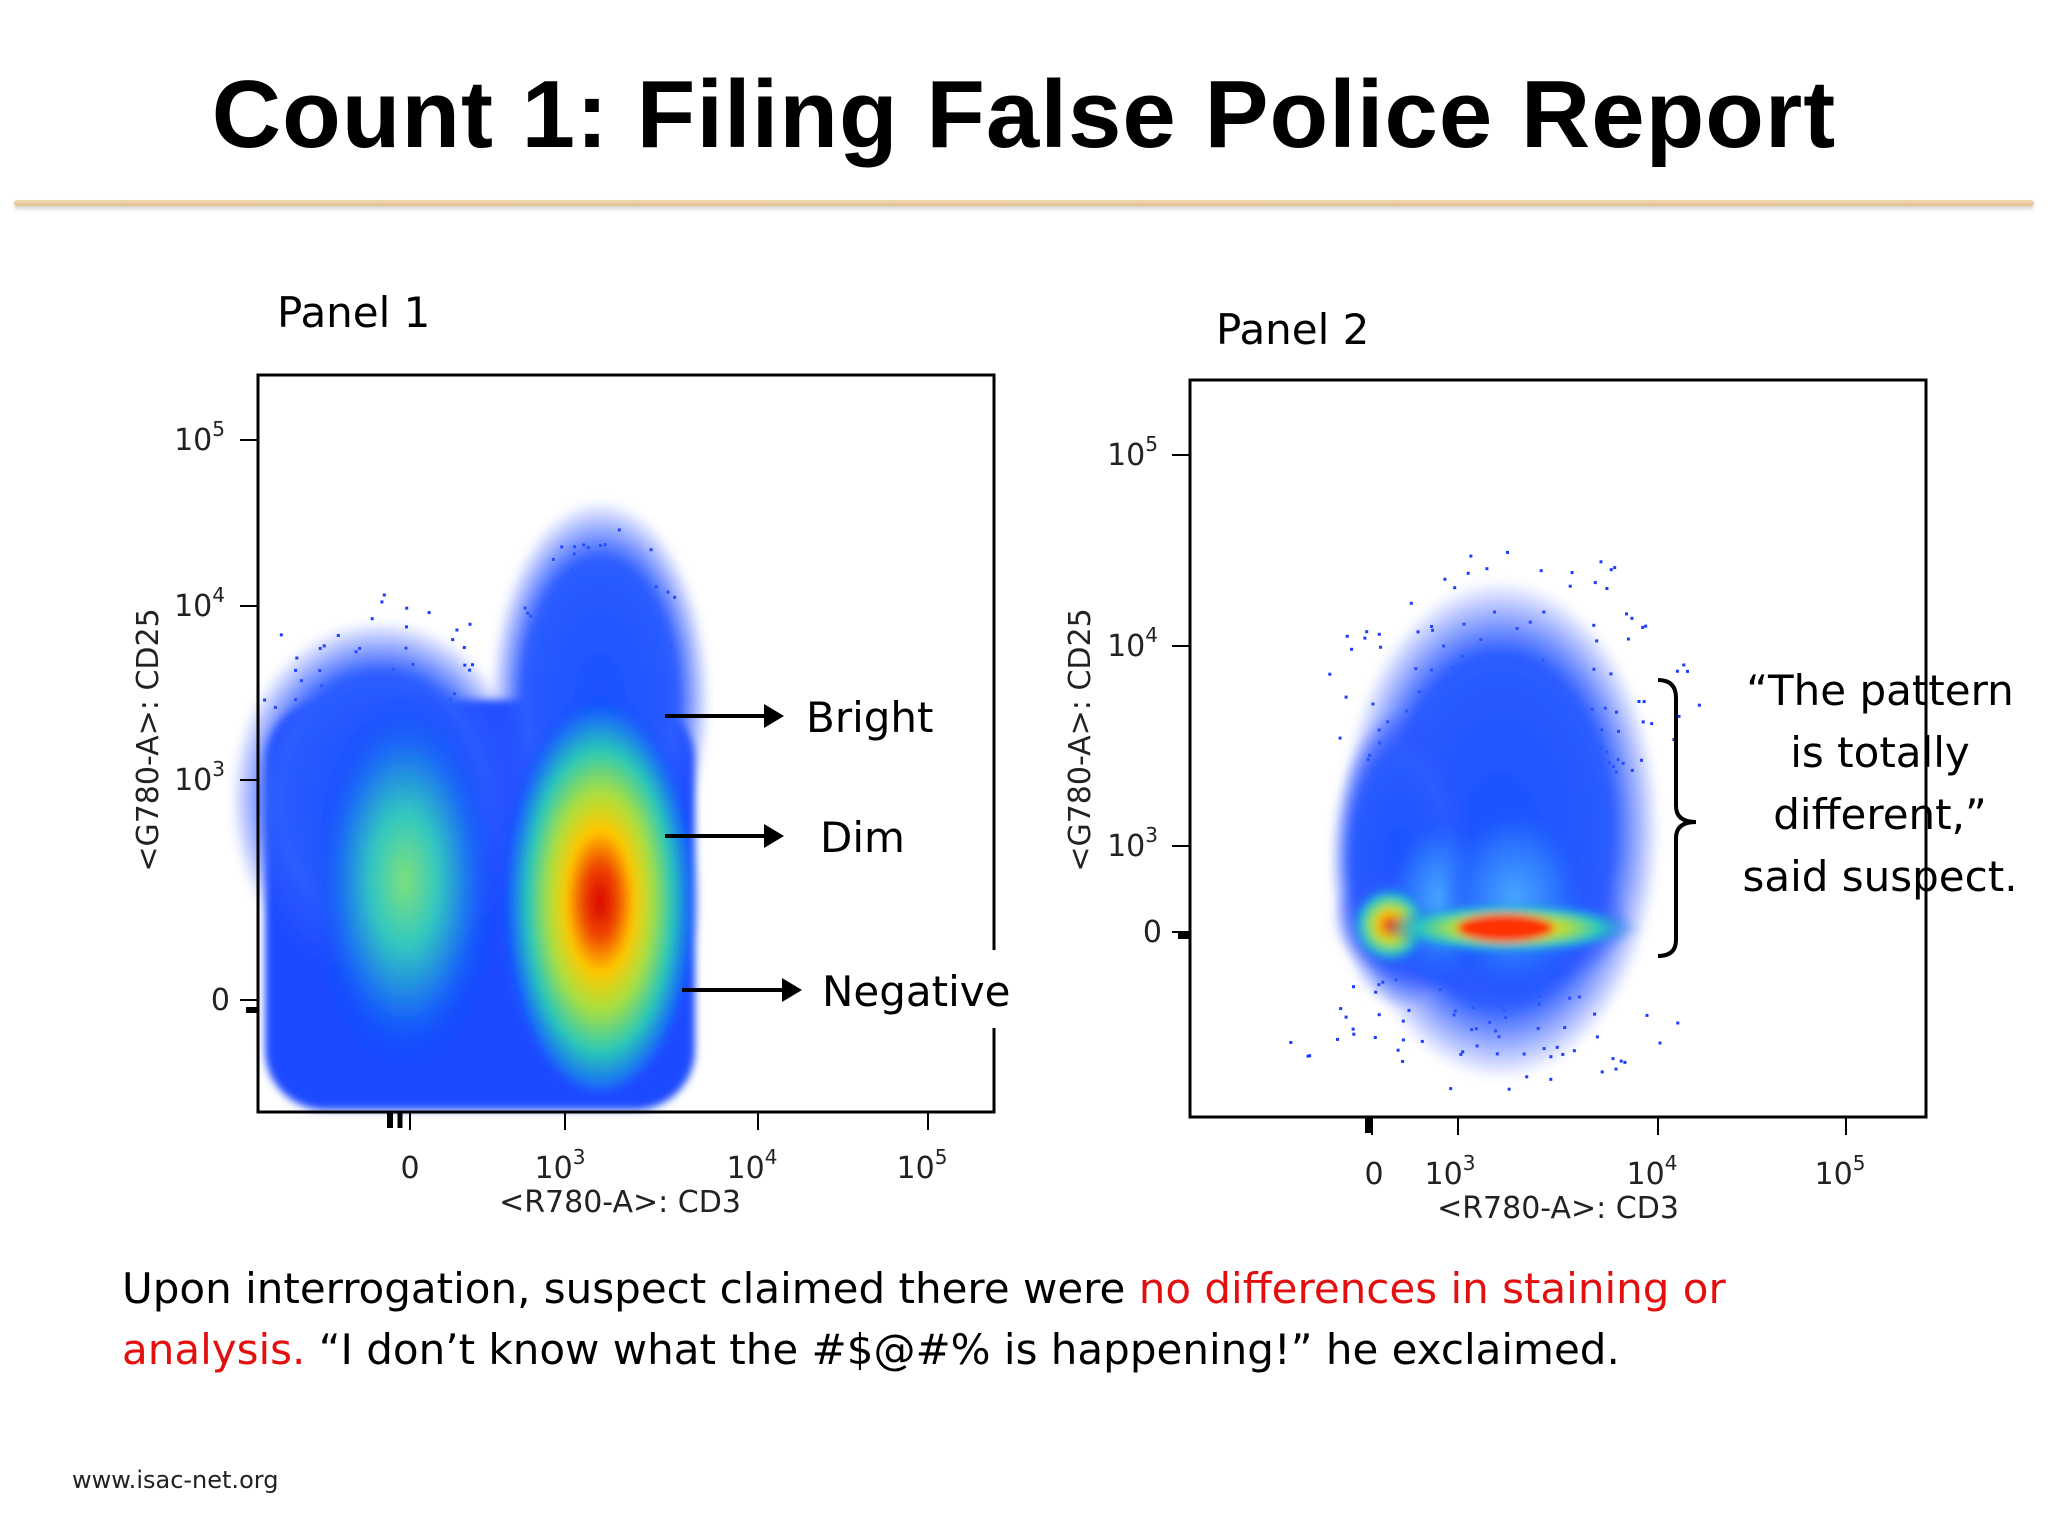 The image size is (2048, 1536). Describe the element at coordinates (1132, 643) in the screenshot. I see `panel-2-y-tick-2: 10⁴` at that location.